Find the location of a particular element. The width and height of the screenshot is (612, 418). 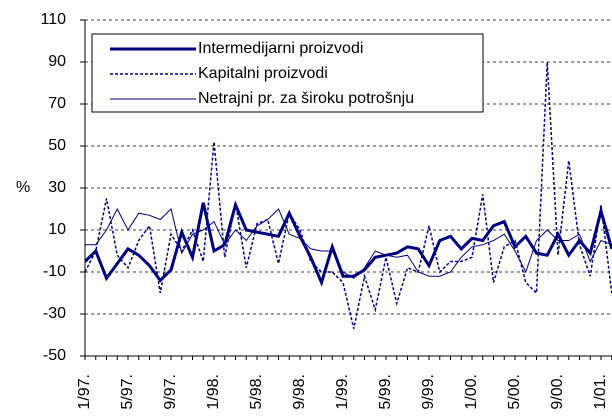

series-line is located at coordinates (348, 243).